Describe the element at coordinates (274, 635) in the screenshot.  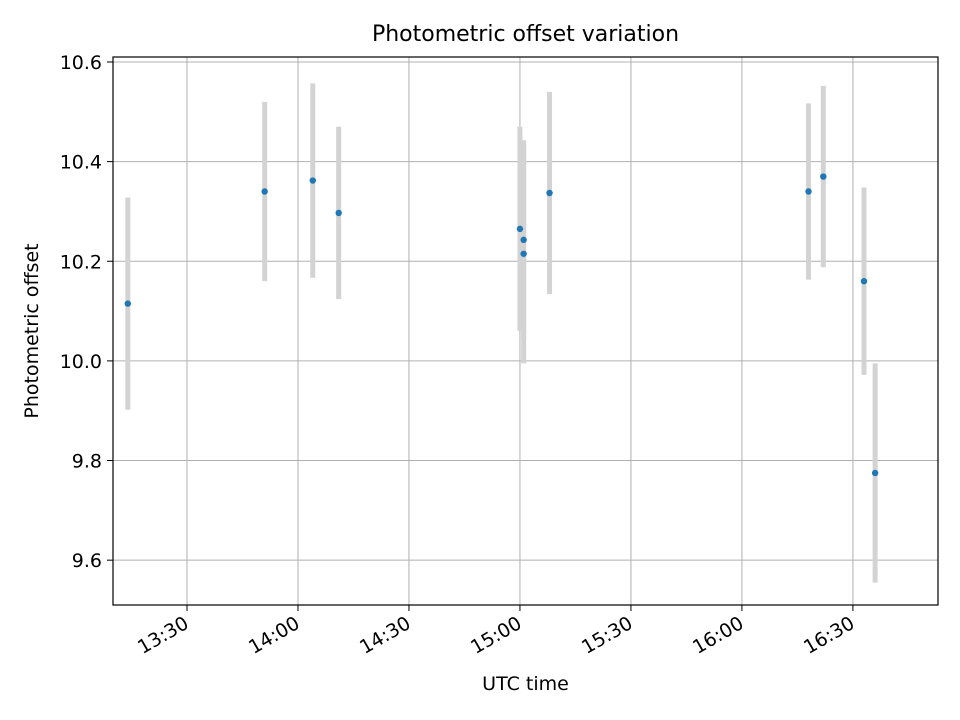
I see `x-tick-label: 14:00` at that location.